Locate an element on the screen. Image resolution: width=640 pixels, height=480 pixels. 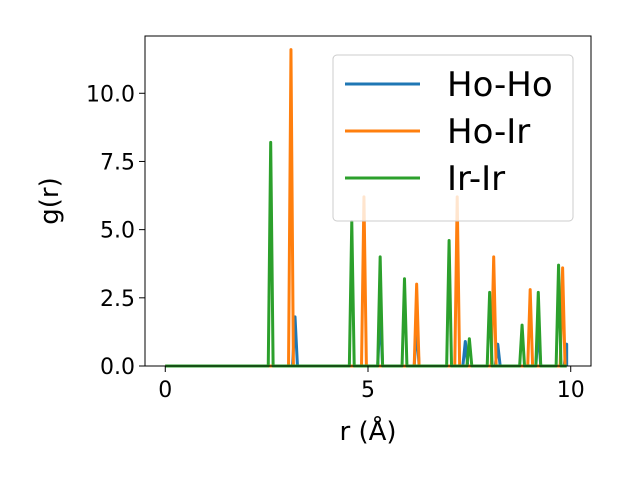
x-tick-label: 0 is located at coordinates (165, 390).